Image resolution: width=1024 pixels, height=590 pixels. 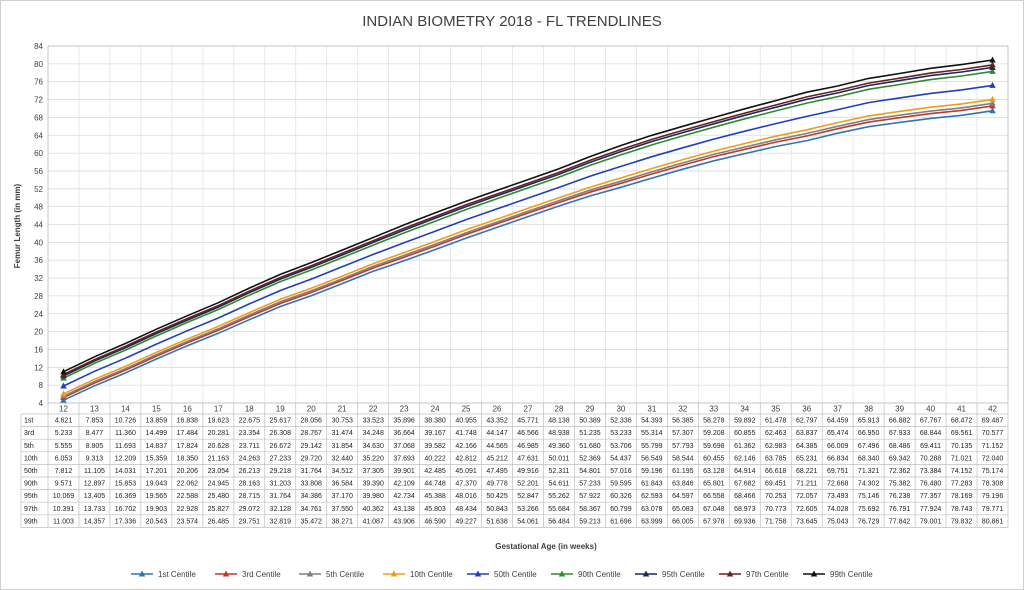 What do you see at coordinates (38, 260) in the screenshot?
I see `y-tick-label: 36` at bounding box center [38, 260].